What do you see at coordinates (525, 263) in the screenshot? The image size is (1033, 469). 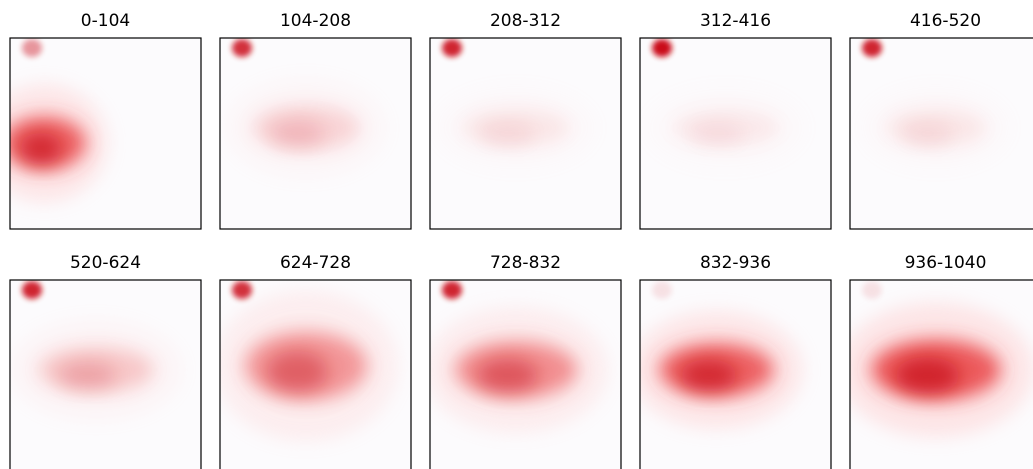 I see `panel-title: 728-832` at bounding box center [525, 263].